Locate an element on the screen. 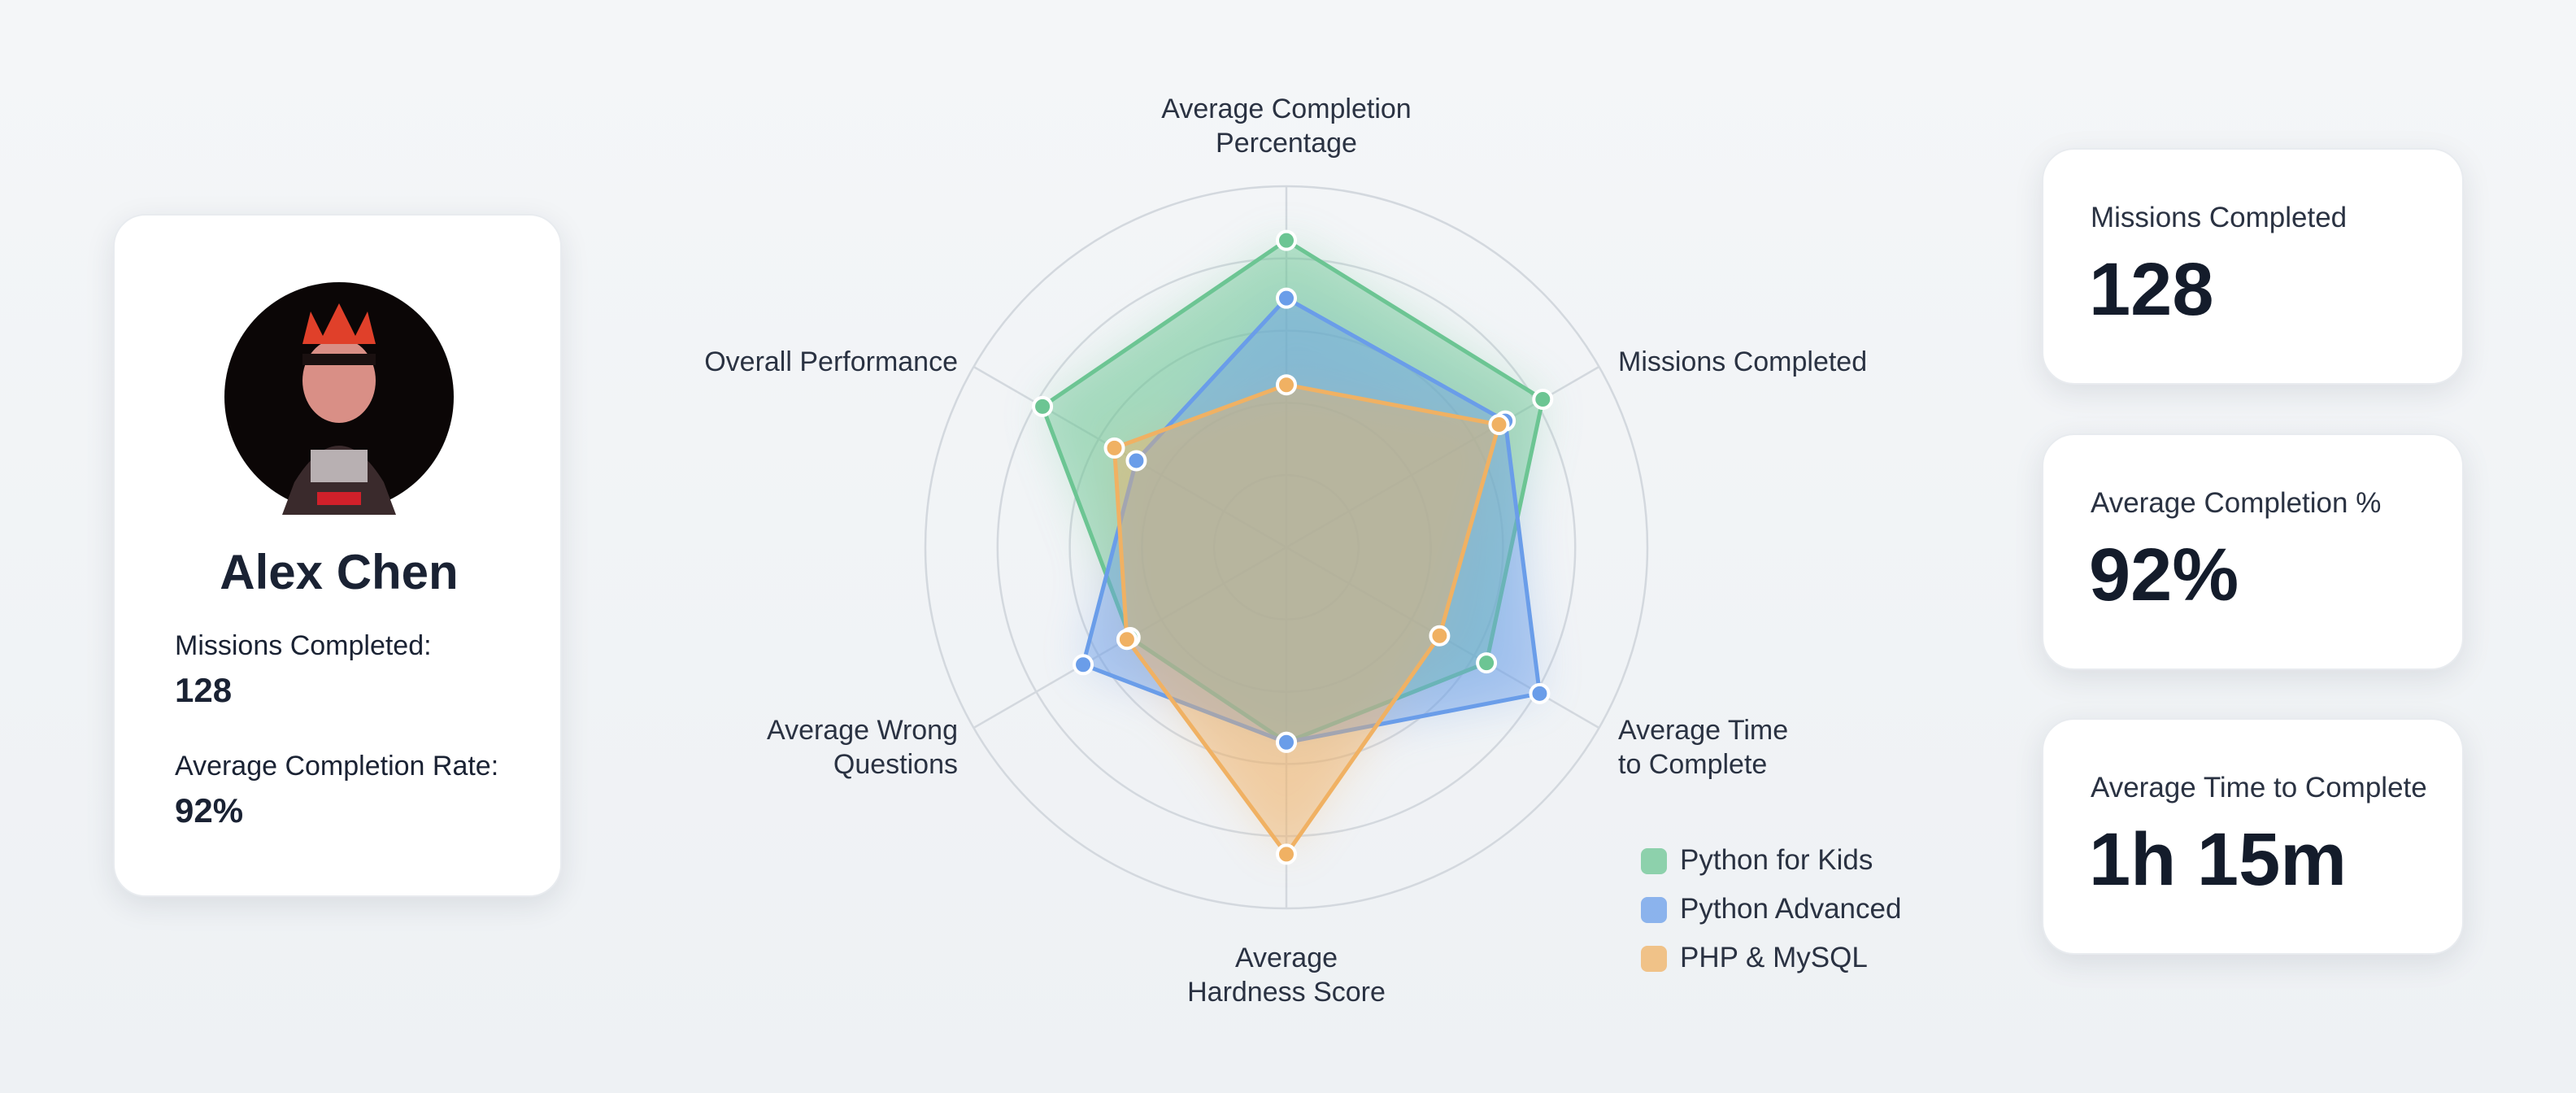 This screenshot has height=1093, width=2576. series-glow is located at coordinates (1306, 620).